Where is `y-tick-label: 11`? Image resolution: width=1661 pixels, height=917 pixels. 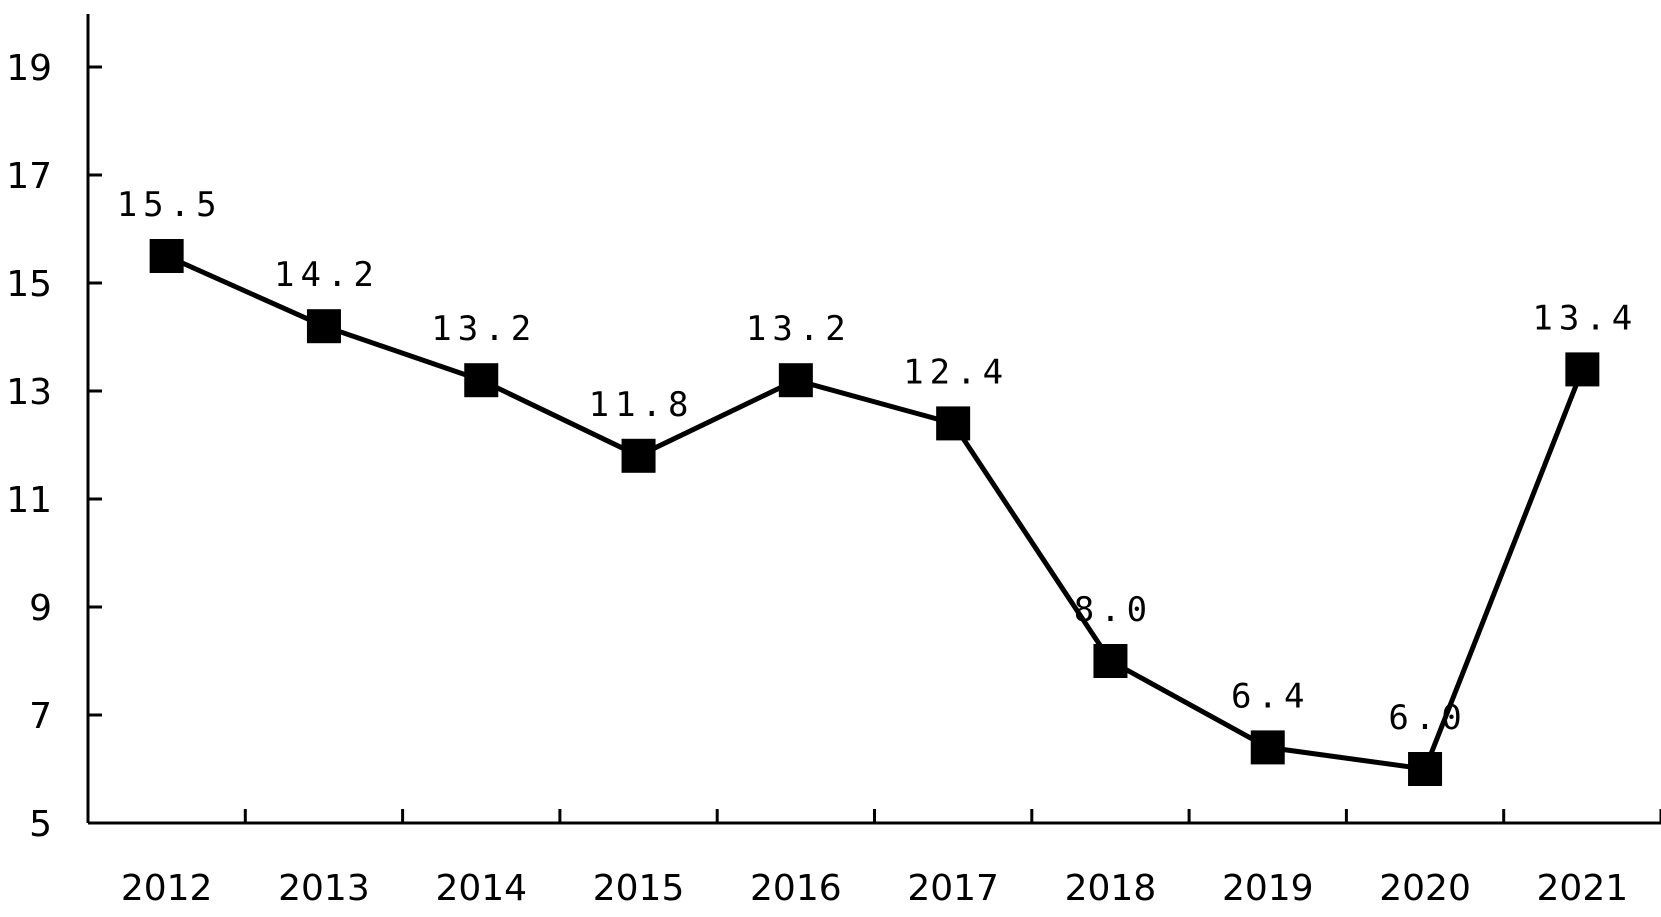
y-tick-label: 11 is located at coordinates (29, 500).